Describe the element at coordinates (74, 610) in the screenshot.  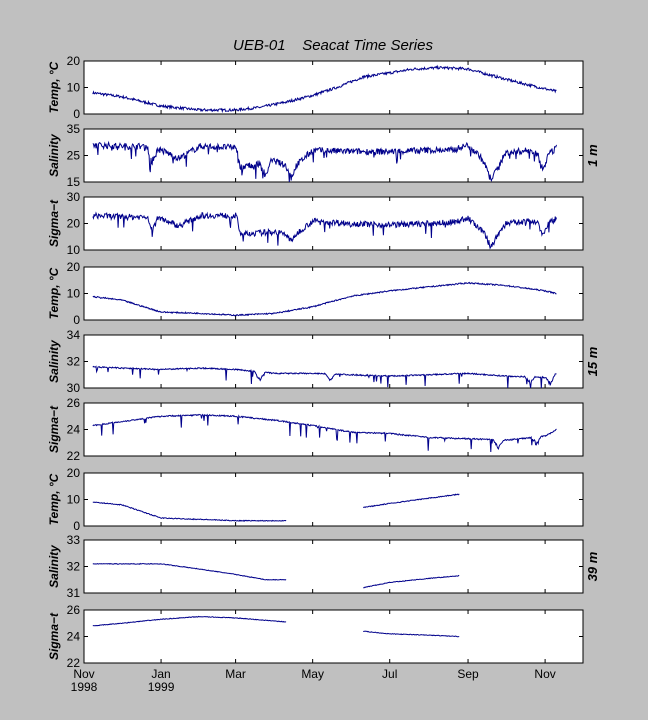
I see `panel-9-ytick-label: 26` at that location.